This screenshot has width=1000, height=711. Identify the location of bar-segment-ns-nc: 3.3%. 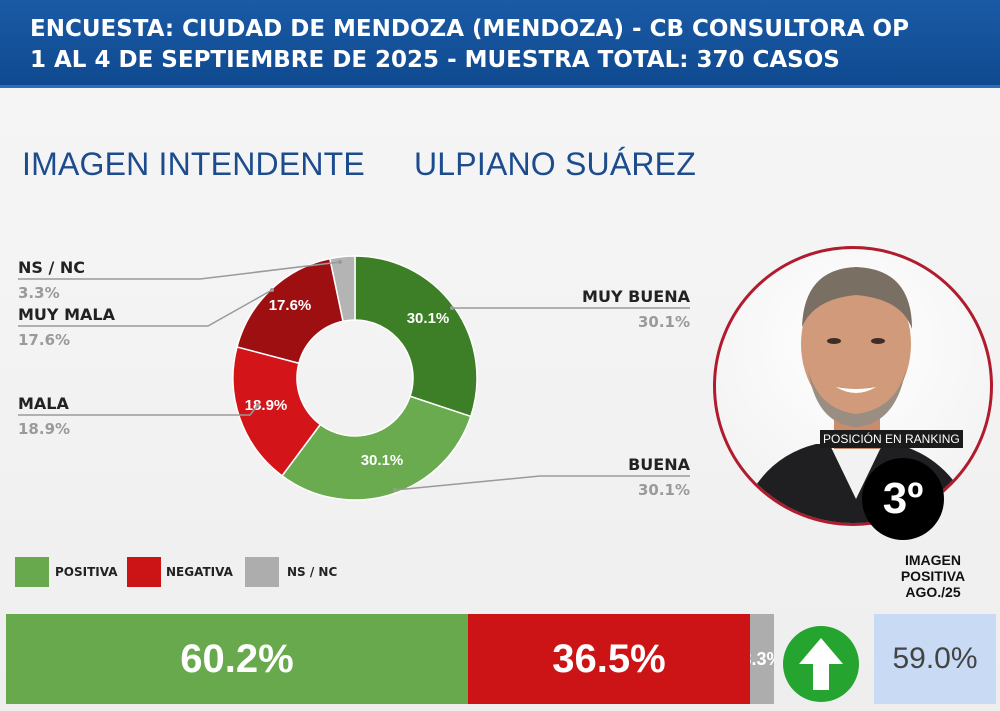
(762, 659).